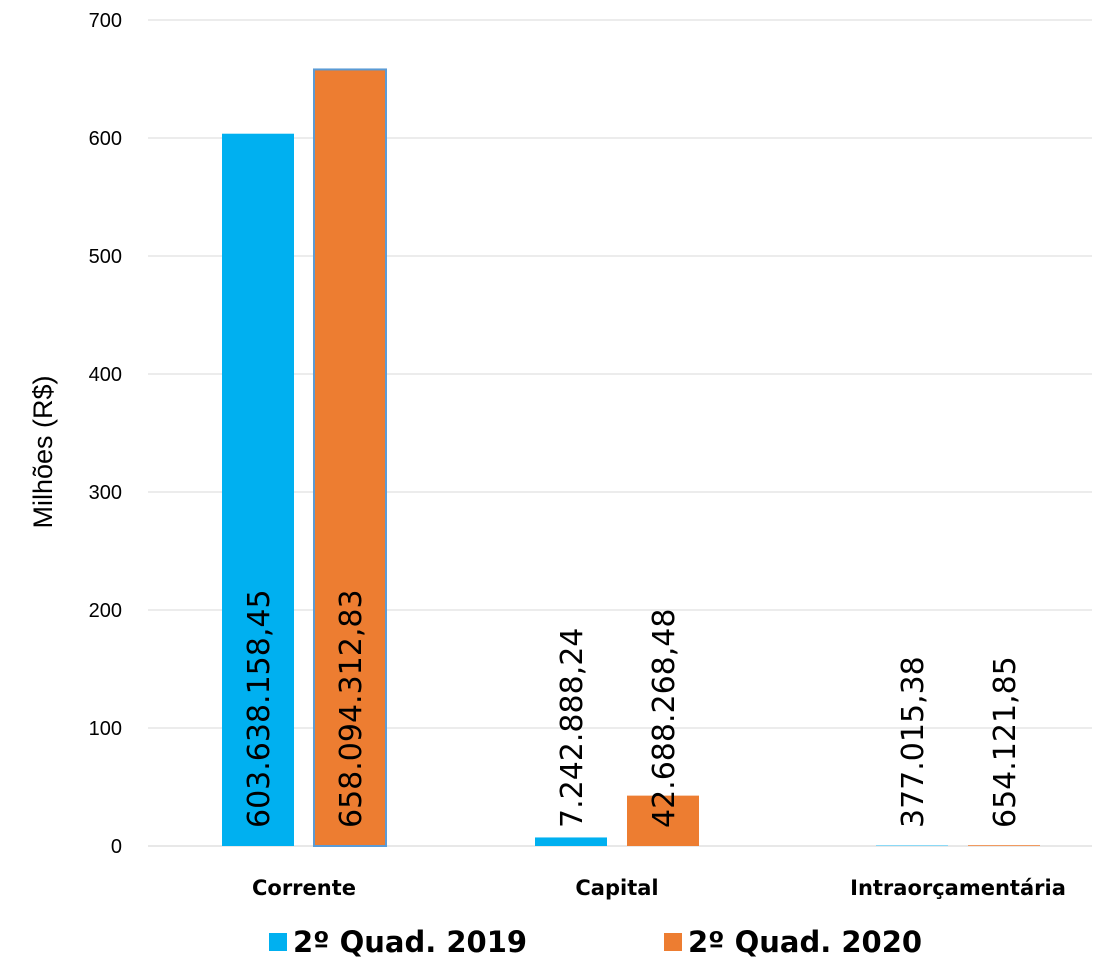 The image size is (1102, 969). I want to click on legend-item-2019: 2º Quad. 2019, so click(398, 942).